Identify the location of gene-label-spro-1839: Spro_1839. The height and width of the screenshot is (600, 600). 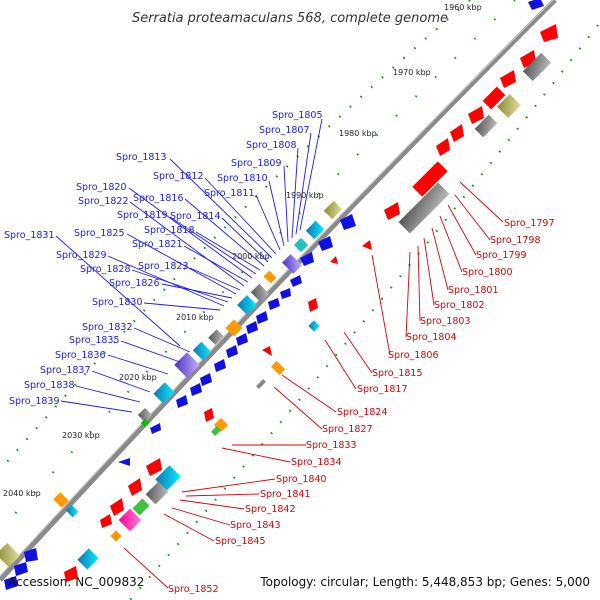
(34, 401).